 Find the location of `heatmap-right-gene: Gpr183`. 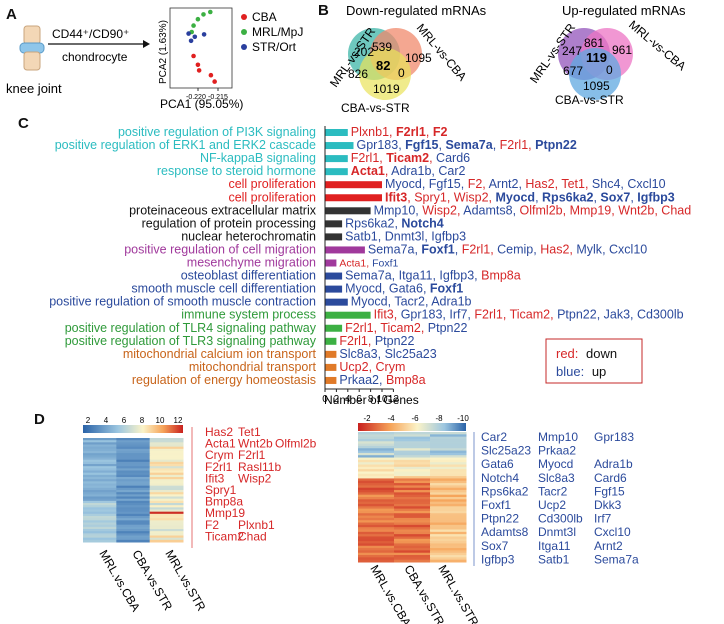

heatmap-right-gene: Gpr183 is located at coordinates (614, 437).